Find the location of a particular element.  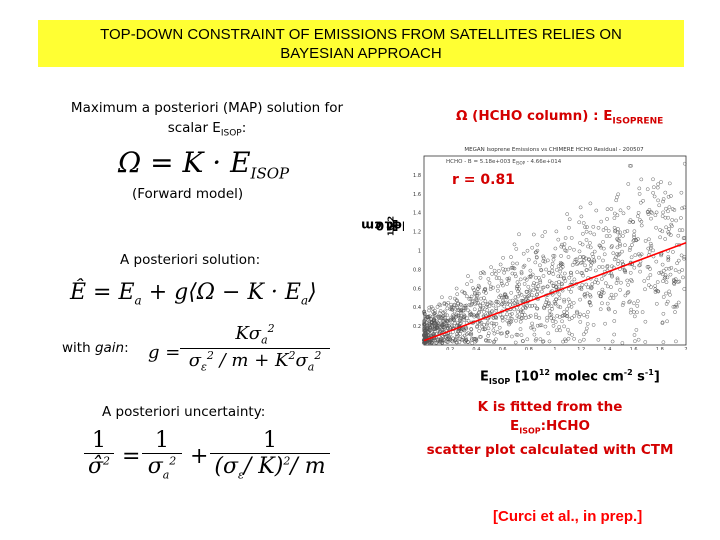

gain-den-text: σ is located at coordinates (194, 360).